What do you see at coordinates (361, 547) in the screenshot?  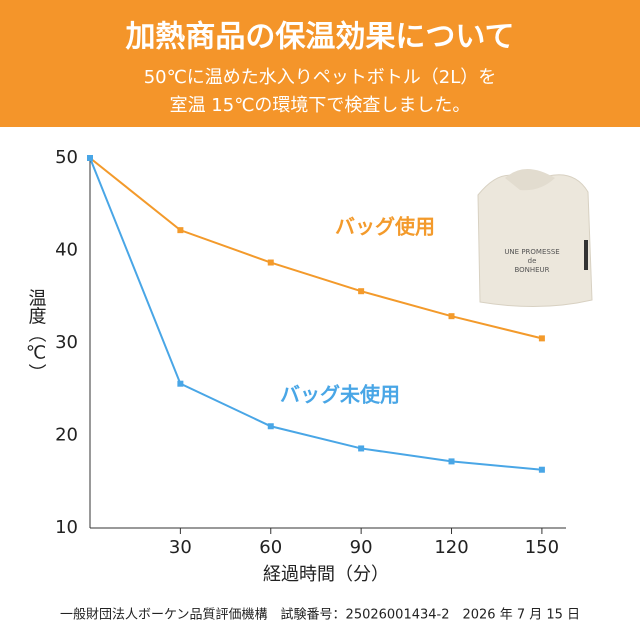 I see `x-tick-label: 90` at bounding box center [361, 547].